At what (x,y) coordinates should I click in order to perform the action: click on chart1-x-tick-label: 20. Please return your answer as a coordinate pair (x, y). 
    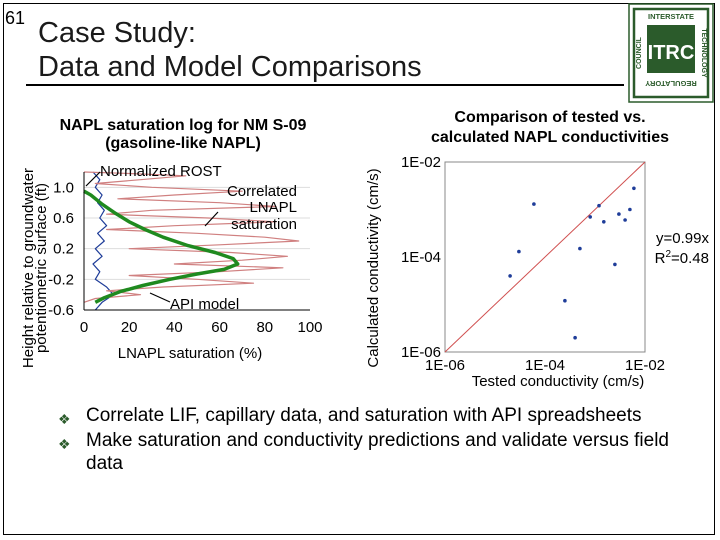
    Looking at the image, I should click on (129, 327).